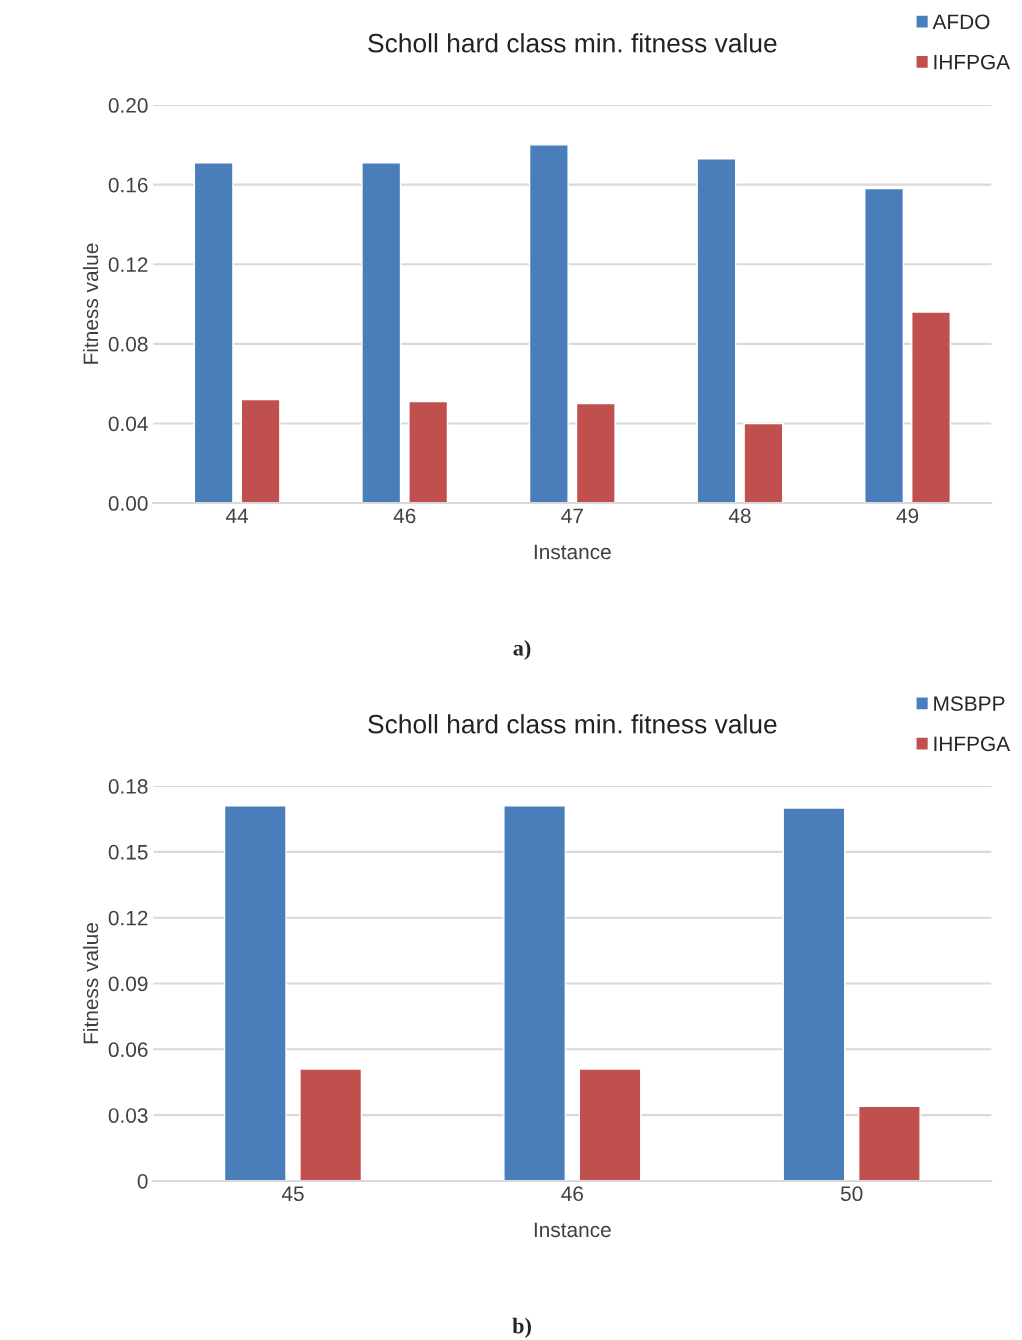 This screenshot has height=1340, width=1022. I want to click on y-tick-label: 0.20, so click(128, 105).